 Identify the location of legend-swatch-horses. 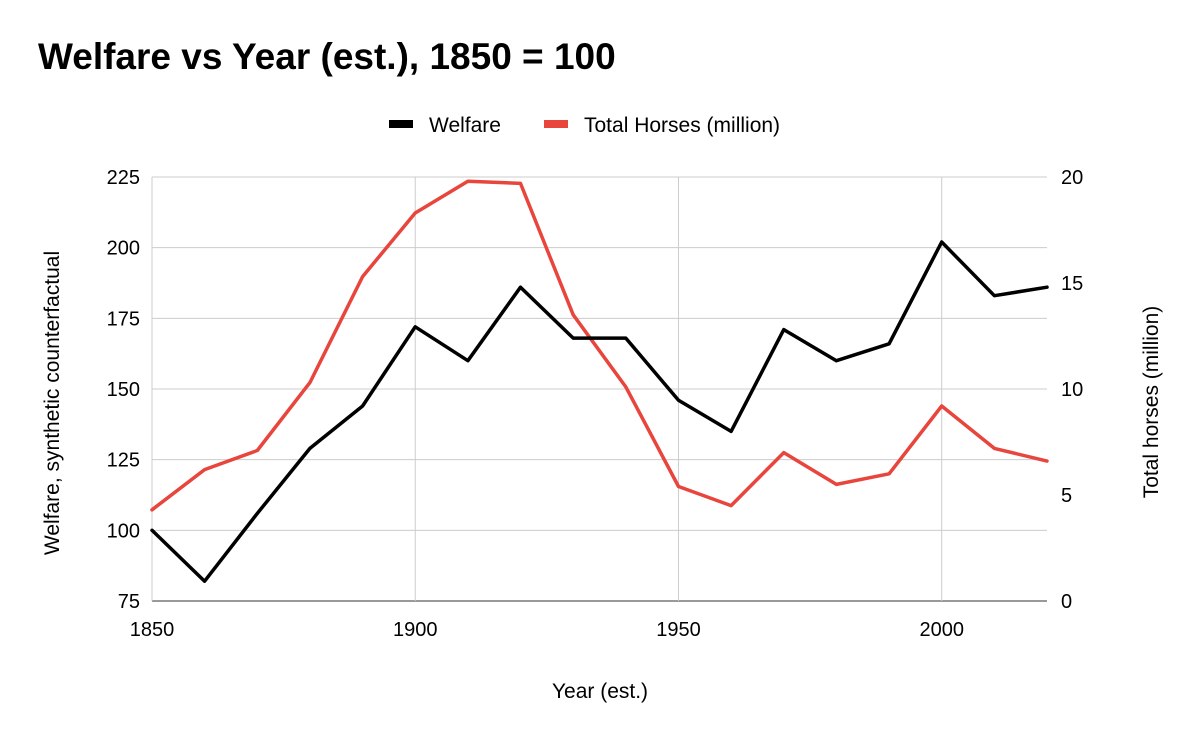
(556, 124).